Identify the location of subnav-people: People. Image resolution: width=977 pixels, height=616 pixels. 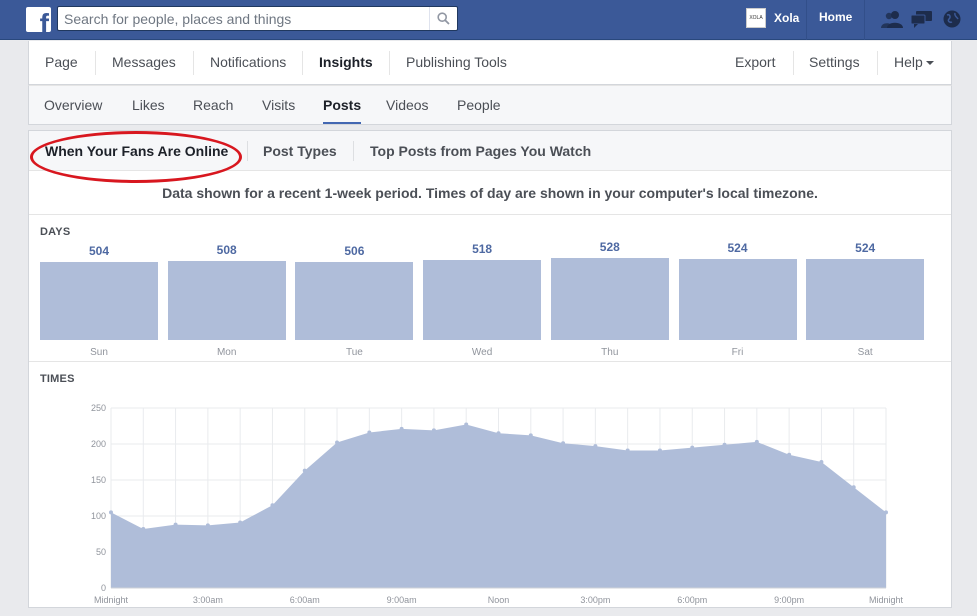
(479, 105).